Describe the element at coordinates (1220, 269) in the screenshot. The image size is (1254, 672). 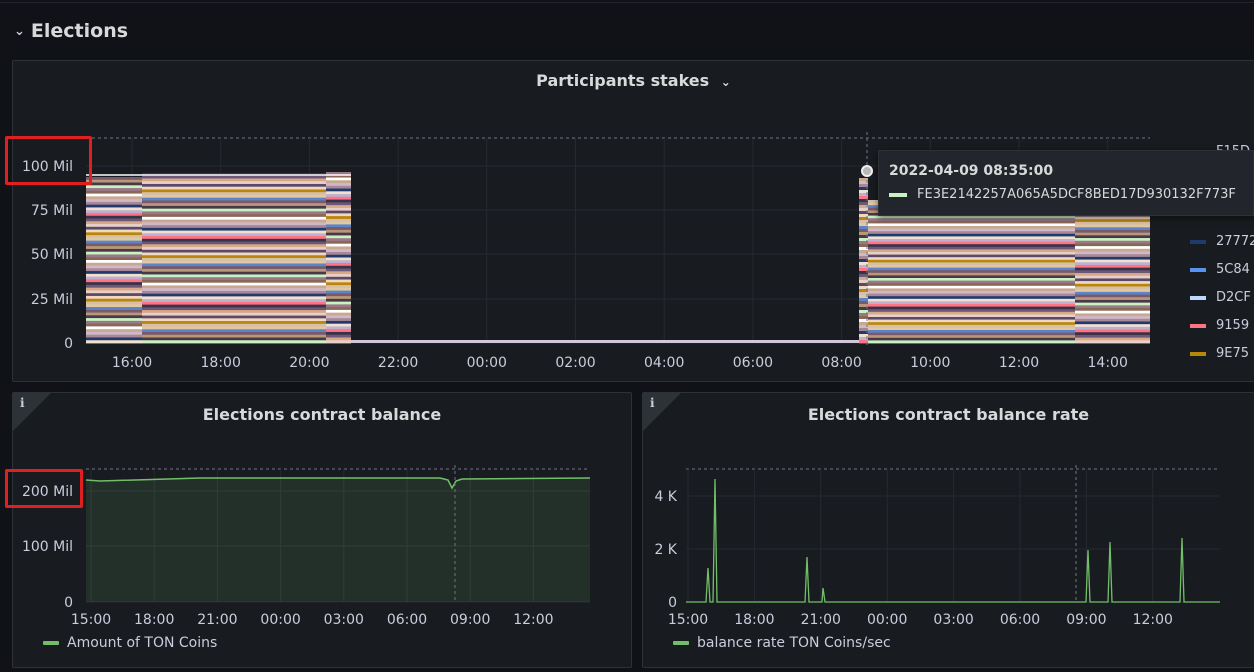
I see `legend-item: 5C84` at that location.